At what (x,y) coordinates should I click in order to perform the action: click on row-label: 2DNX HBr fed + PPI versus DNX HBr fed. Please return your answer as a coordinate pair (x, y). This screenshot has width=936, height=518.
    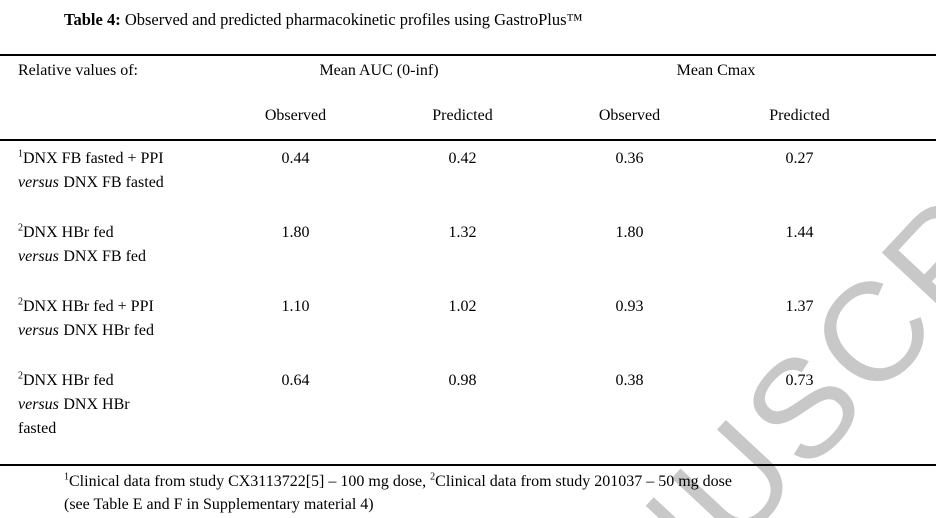
    Looking at the image, I should click on (115, 319).